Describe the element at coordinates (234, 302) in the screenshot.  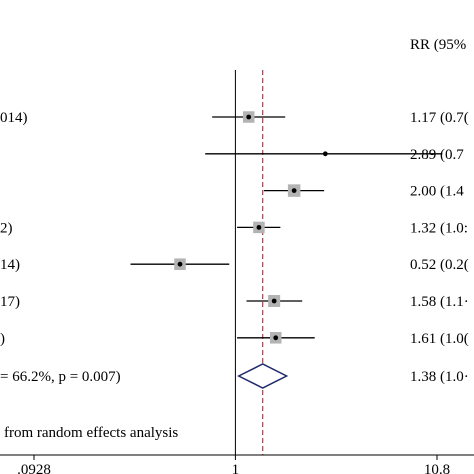
I see `study-row-6: 17) 1.58 (1.1·` at that location.